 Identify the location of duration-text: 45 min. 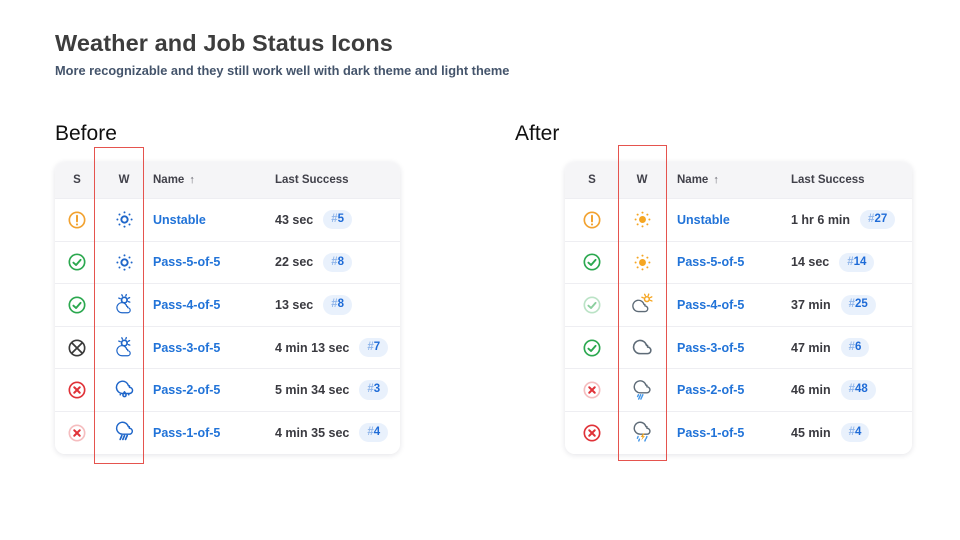
(811, 432).